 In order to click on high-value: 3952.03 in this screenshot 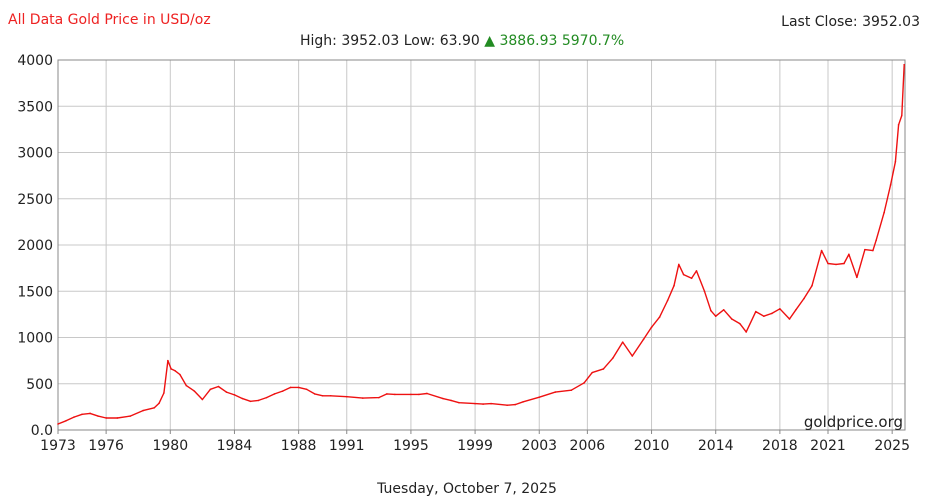, I will do `click(370, 41)`.